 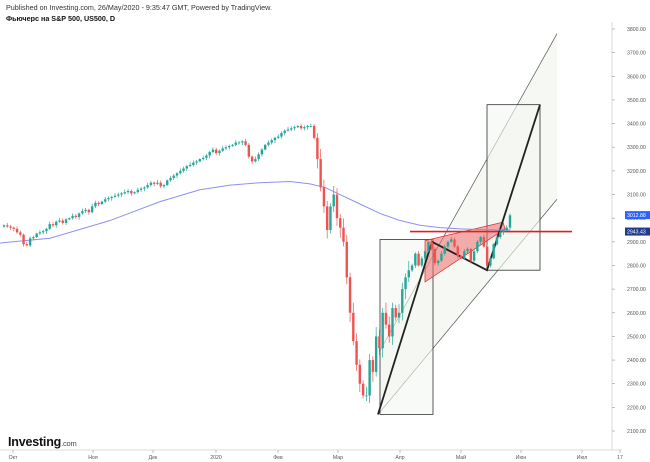 What do you see at coordinates (316, 455) in the screenshot?
I see `time-axis: Окт Ноя Дек 2020 Фев Мар Апр Май Июн Июл 17` at bounding box center [316, 455].